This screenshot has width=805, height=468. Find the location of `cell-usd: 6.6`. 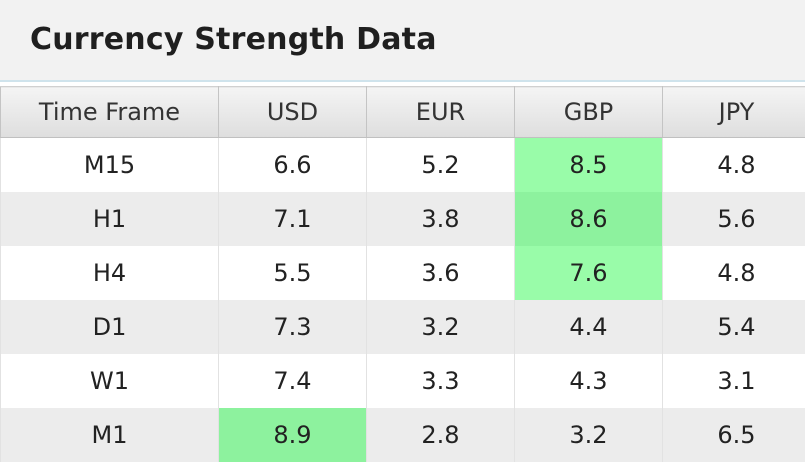

cell-usd: 6.6 is located at coordinates (292, 164).